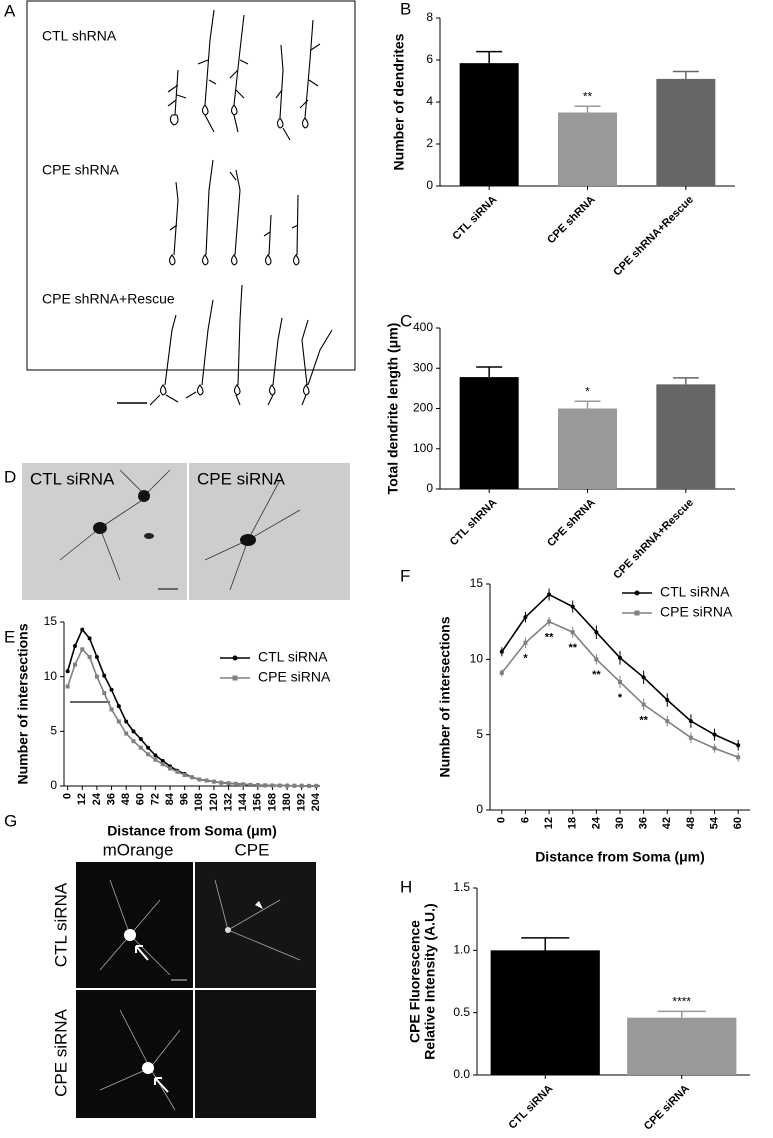 The image size is (773, 1138). Describe the element at coordinates (691, 823) in the screenshot. I see `x-tick-label: 48` at that location.